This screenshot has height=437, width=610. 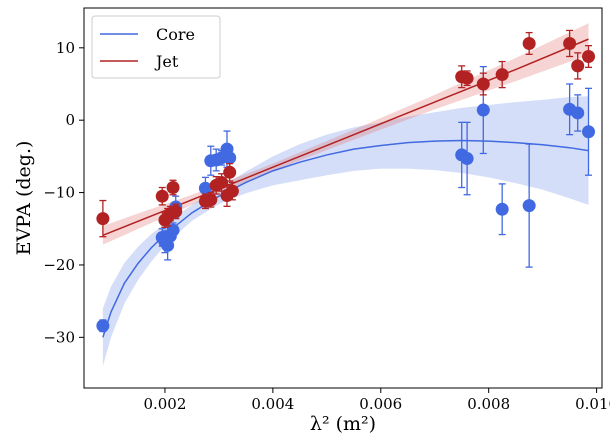 What do you see at coordinates (24, 198) in the screenshot?
I see `y-axis-label: EVPA (deg.)` at bounding box center [24, 198].